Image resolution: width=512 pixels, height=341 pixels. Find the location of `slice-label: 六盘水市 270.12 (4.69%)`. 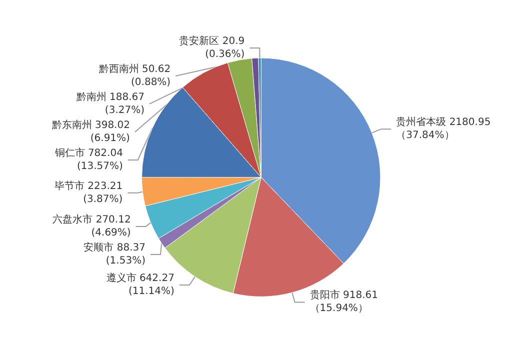

slice-label: 六盘水市 270.12 (4.69%) is located at coordinates (91, 225).